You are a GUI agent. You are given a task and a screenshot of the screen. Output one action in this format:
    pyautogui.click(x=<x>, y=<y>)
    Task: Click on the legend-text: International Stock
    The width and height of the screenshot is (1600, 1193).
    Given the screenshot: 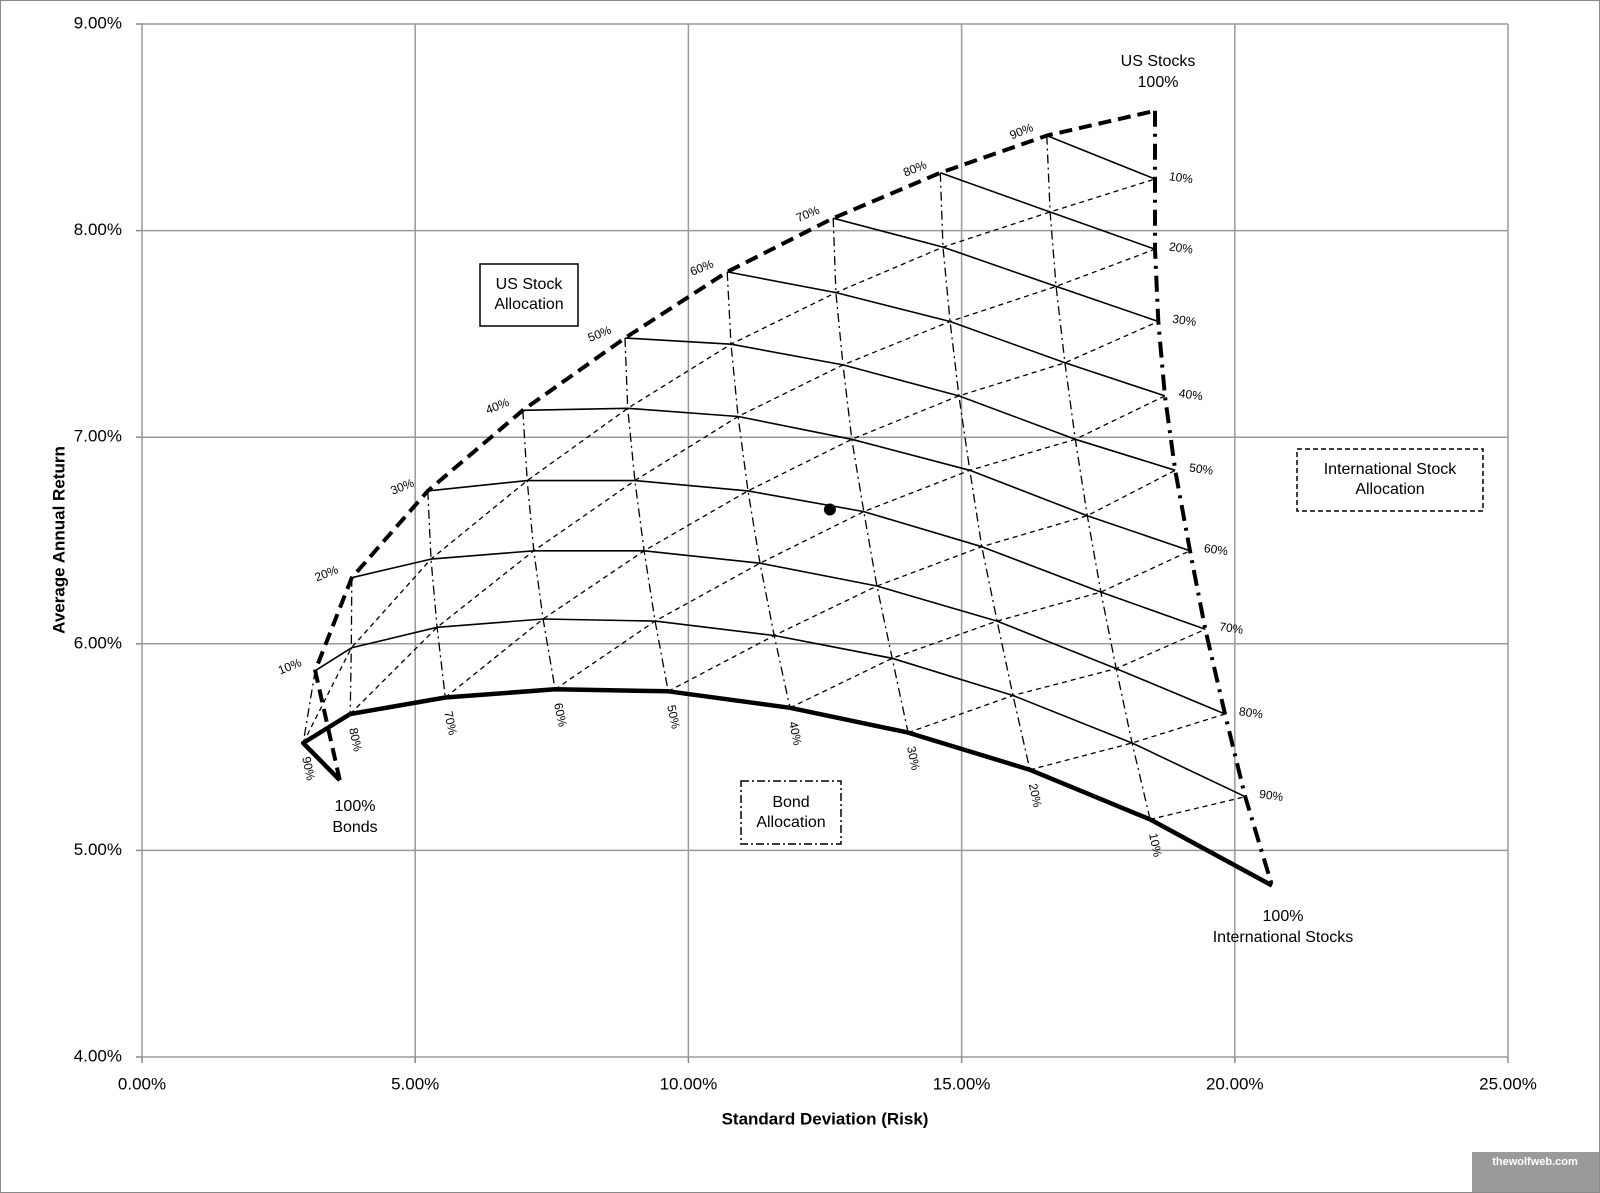 What is the action you would take?
    pyautogui.click(x=1391, y=469)
    